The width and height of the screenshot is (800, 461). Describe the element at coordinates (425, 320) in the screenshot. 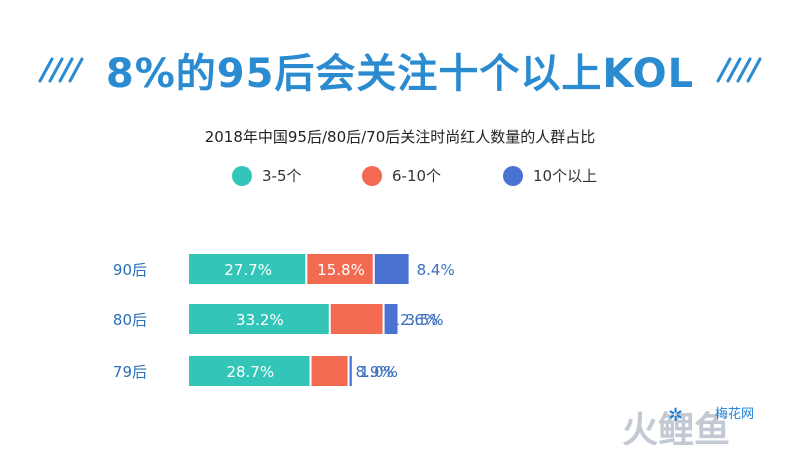

I see `bar-label-1-series-2: 3.5%` at that location.